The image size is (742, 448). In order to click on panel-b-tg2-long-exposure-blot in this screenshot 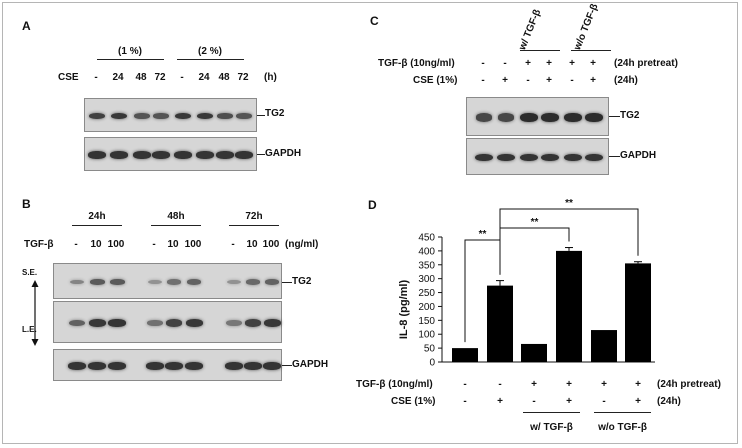, I will do `click(167, 322)`.